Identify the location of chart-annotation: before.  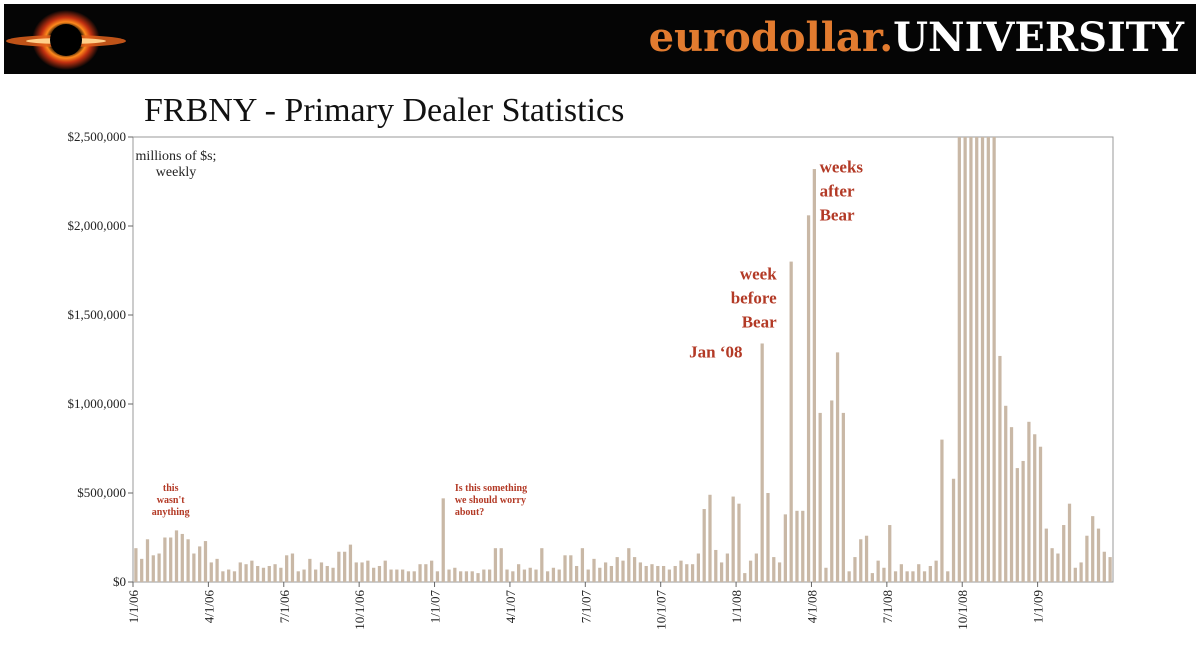
(754, 297).